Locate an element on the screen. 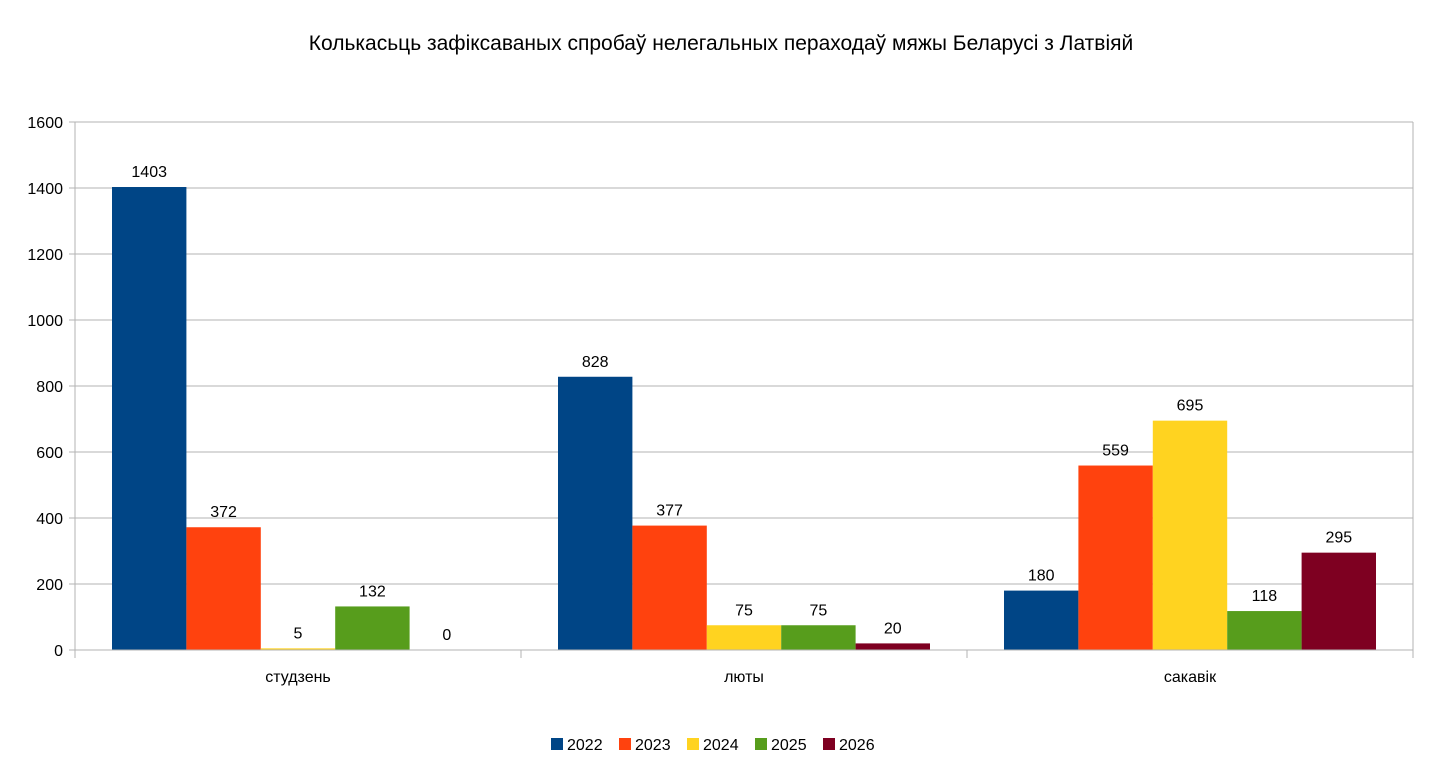  data-label: 0 is located at coordinates (446, 635).